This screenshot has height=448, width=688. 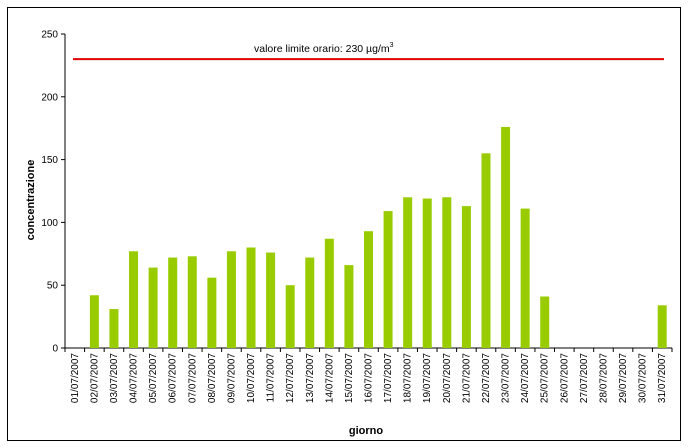 What do you see at coordinates (525, 378) in the screenshot?
I see `x-tick-label: 24/07/2007` at bounding box center [525, 378].